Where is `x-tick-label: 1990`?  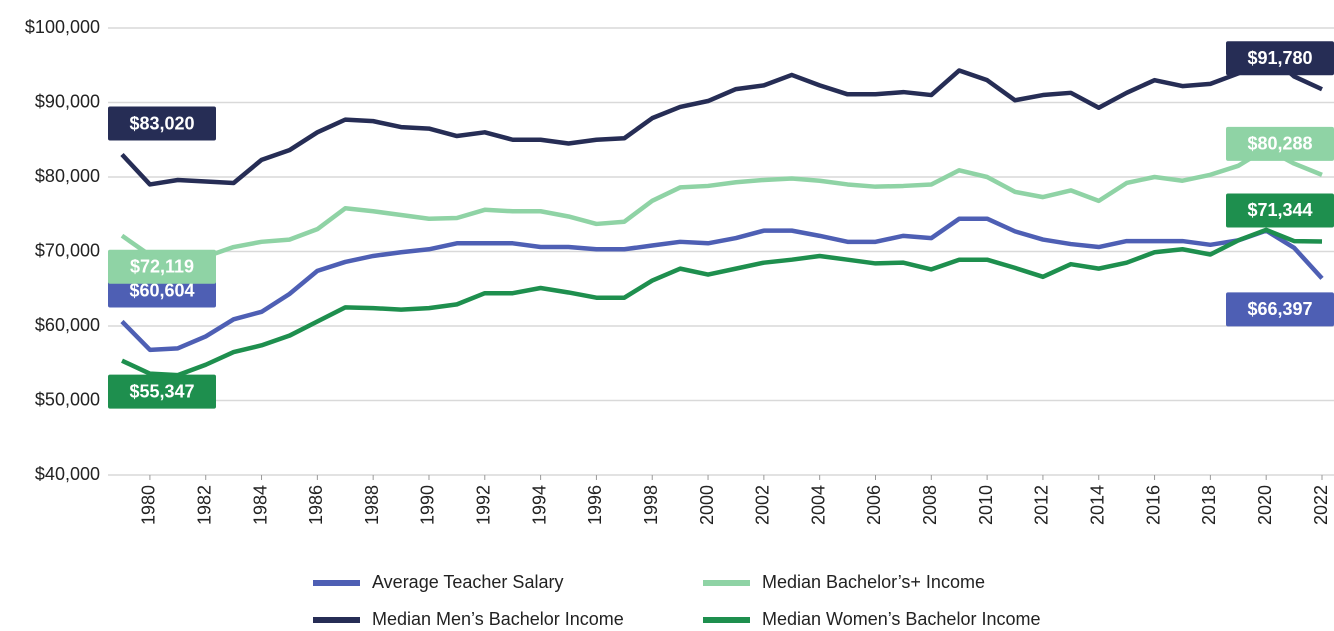 x-tick-label: 1990 is located at coordinates (428, 505).